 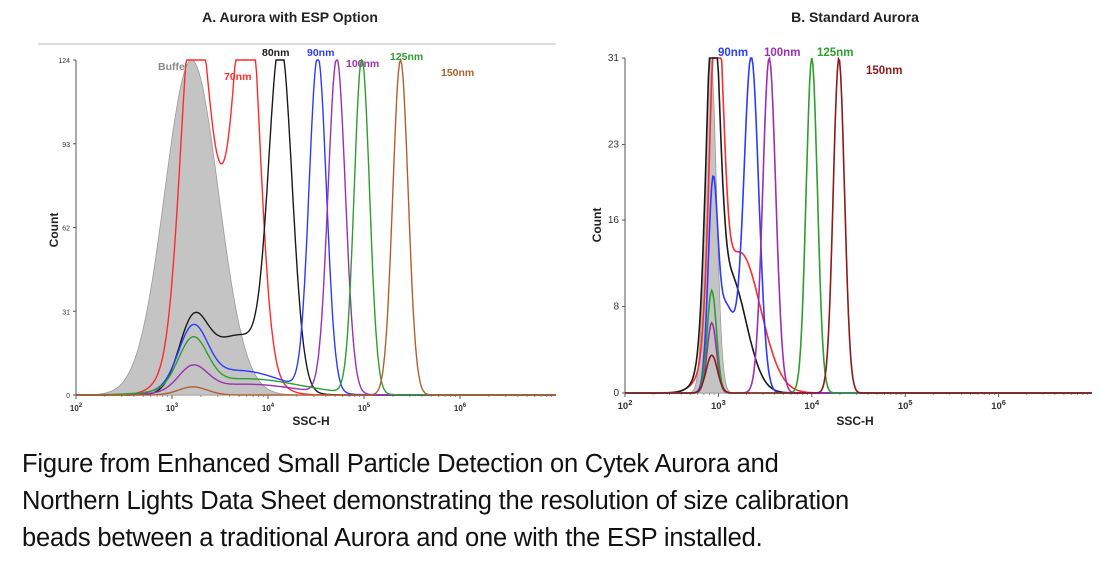 I want to click on panel-a-ylabel: Count, so click(x=54, y=230).